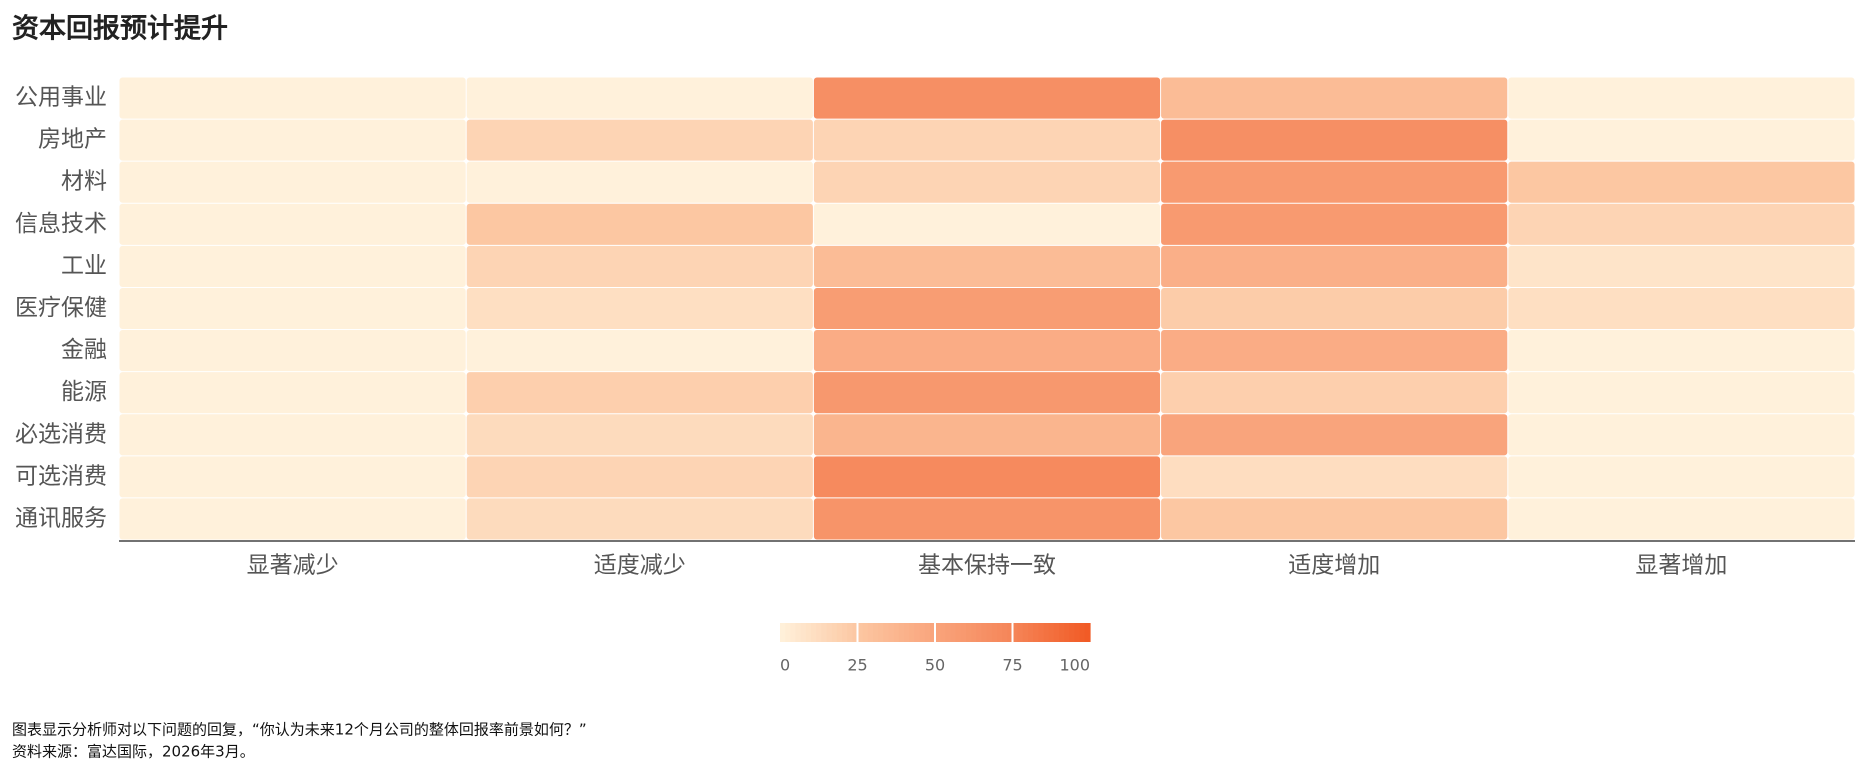 The width and height of the screenshot is (1867, 775). Describe the element at coordinates (1334, 566) in the screenshot. I see `x-tick-label: 适度增加` at that location.